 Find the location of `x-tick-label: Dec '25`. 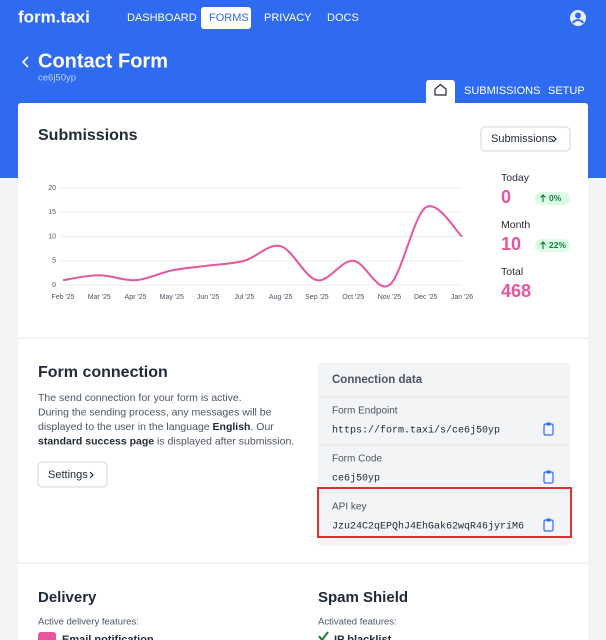

x-tick-label: Dec '25 is located at coordinates (426, 297).